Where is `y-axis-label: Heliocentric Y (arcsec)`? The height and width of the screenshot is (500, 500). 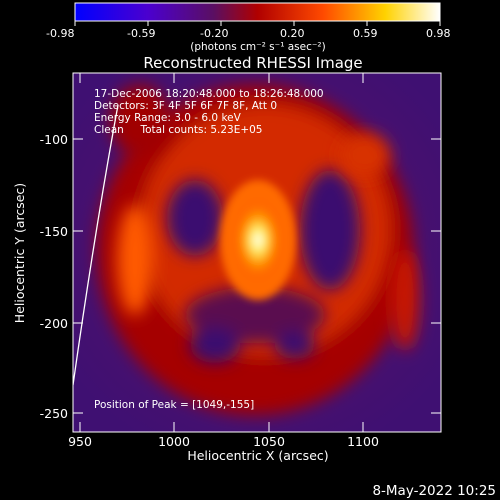
y-axis-label: Heliocentric Y (arcsec) is located at coordinates (19, 253).